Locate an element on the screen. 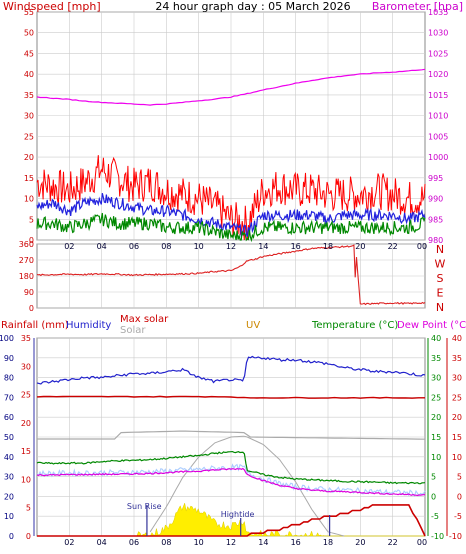 The width and height of the screenshot is (466, 554). dew-y-tick: 35 is located at coordinates (457, 358).